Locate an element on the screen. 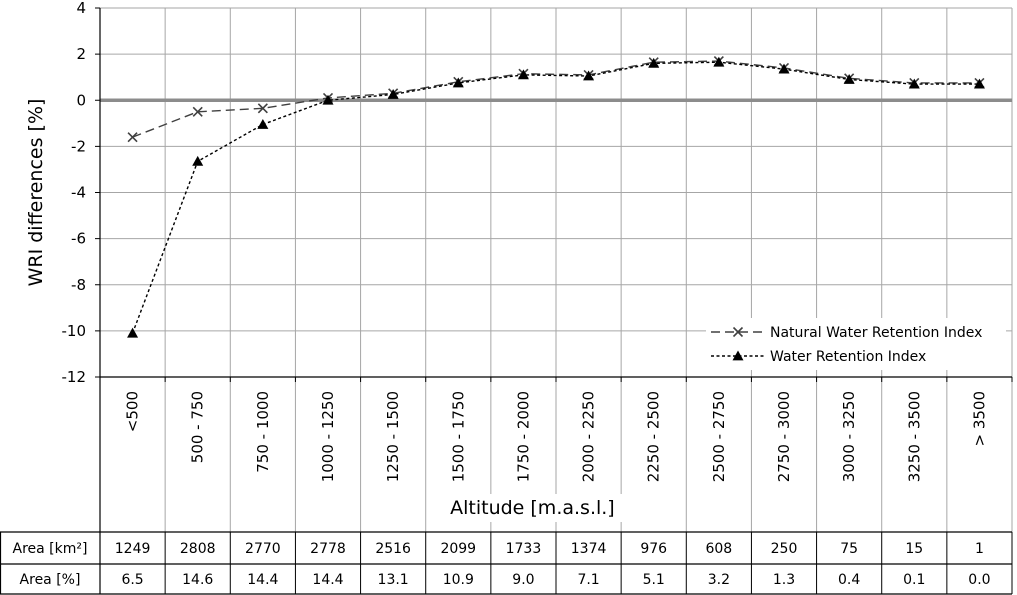 This screenshot has height=595, width=1017. table-cell: 9.0 is located at coordinates (523, 580).